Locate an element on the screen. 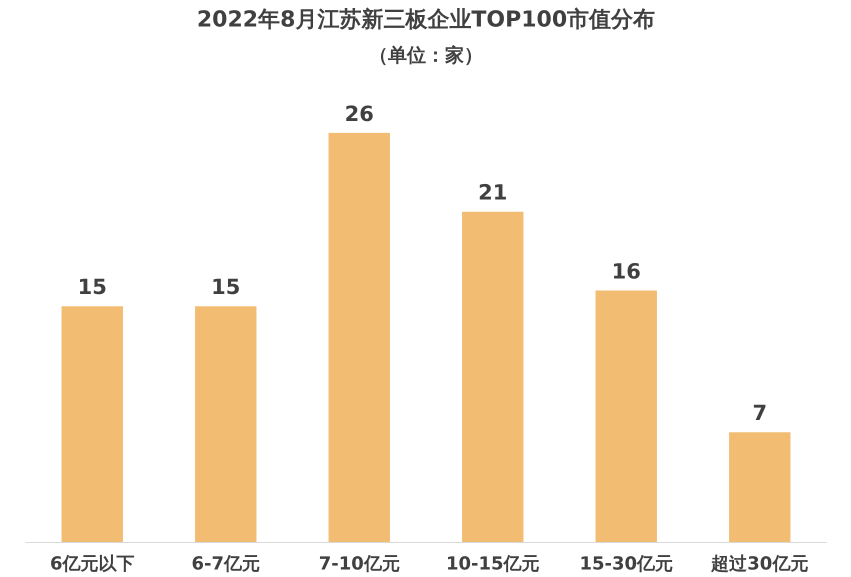 This screenshot has width=851, height=577. data-label: 16 is located at coordinates (626, 271).